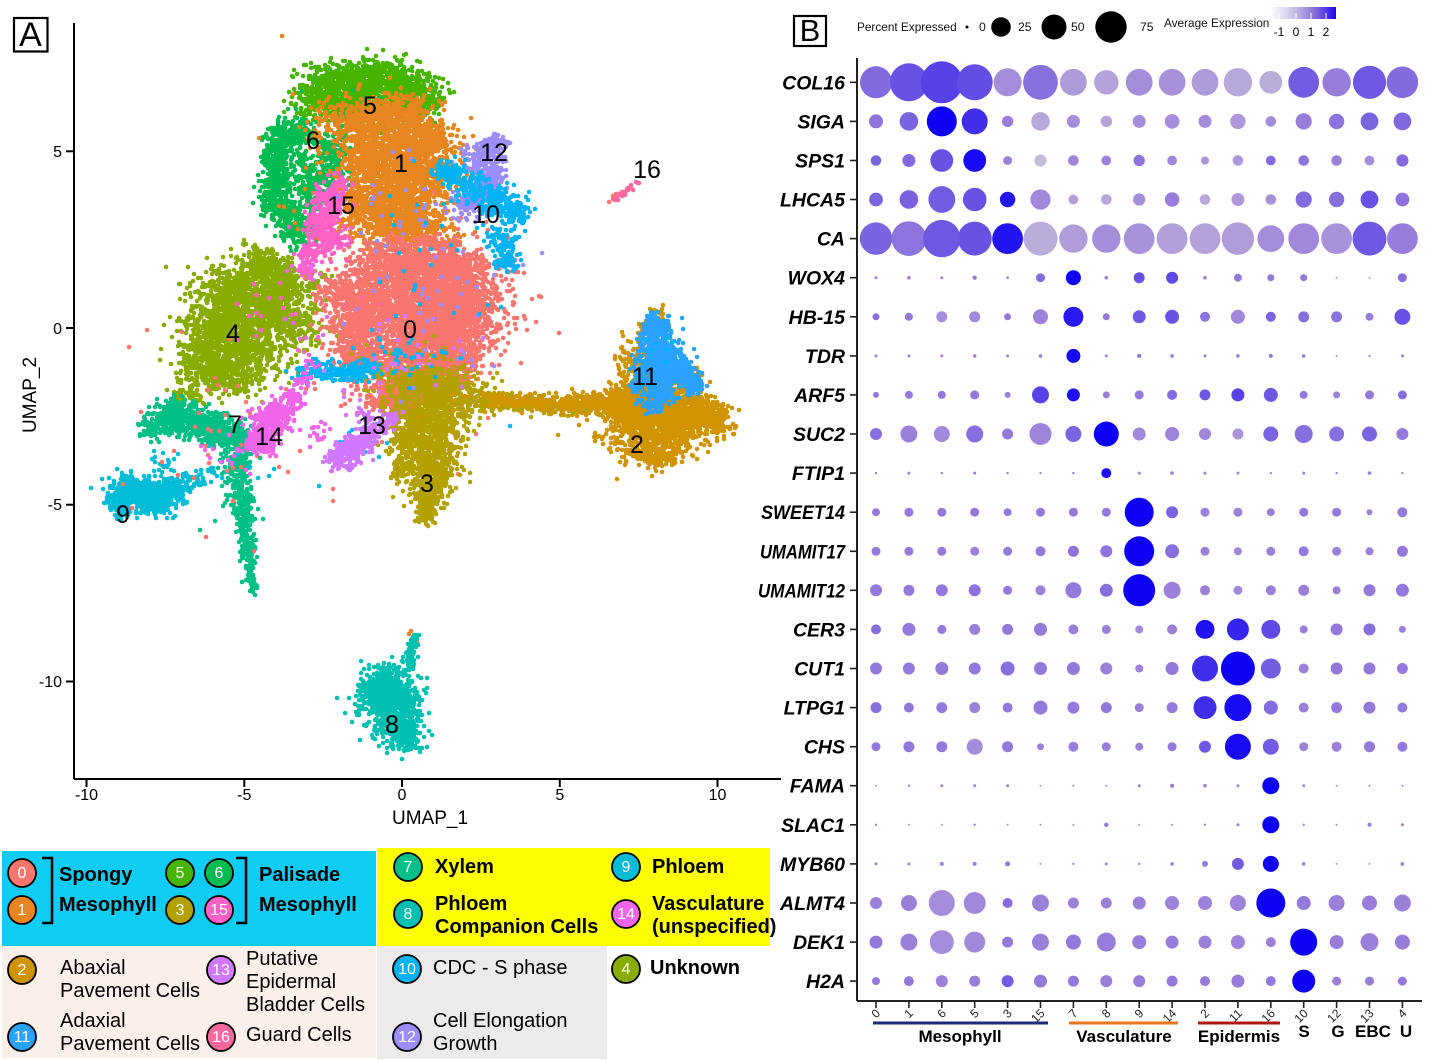 The image size is (1430, 1060). What do you see at coordinates (813, 201) in the screenshot?
I see `svg-text: LHCA5` at bounding box center [813, 201].